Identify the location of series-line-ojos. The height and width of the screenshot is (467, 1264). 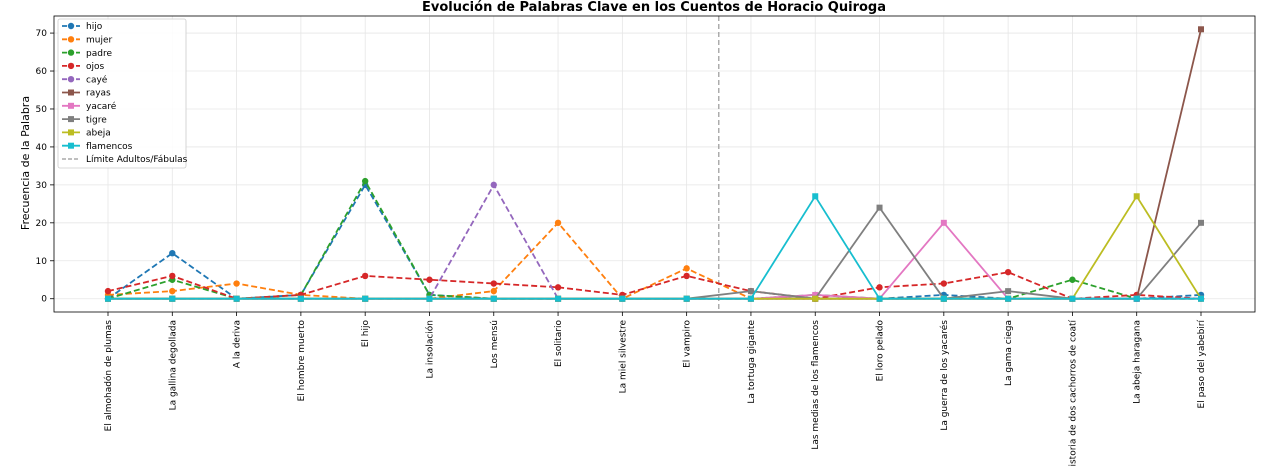
(654, 285).